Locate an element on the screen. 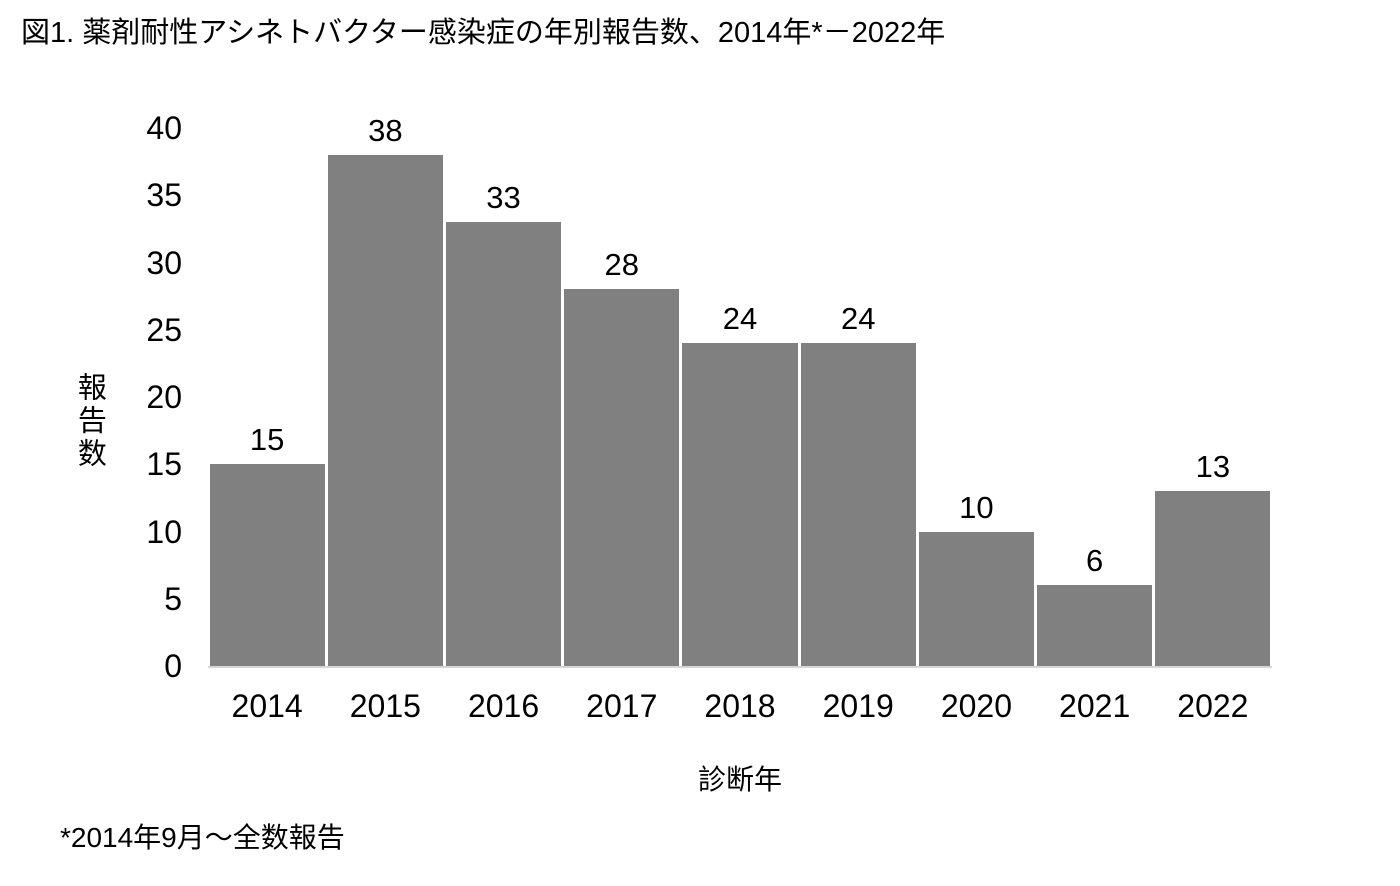 The image size is (1400, 886). bar-slot-2019: 24 is located at coordinates (858, 397).